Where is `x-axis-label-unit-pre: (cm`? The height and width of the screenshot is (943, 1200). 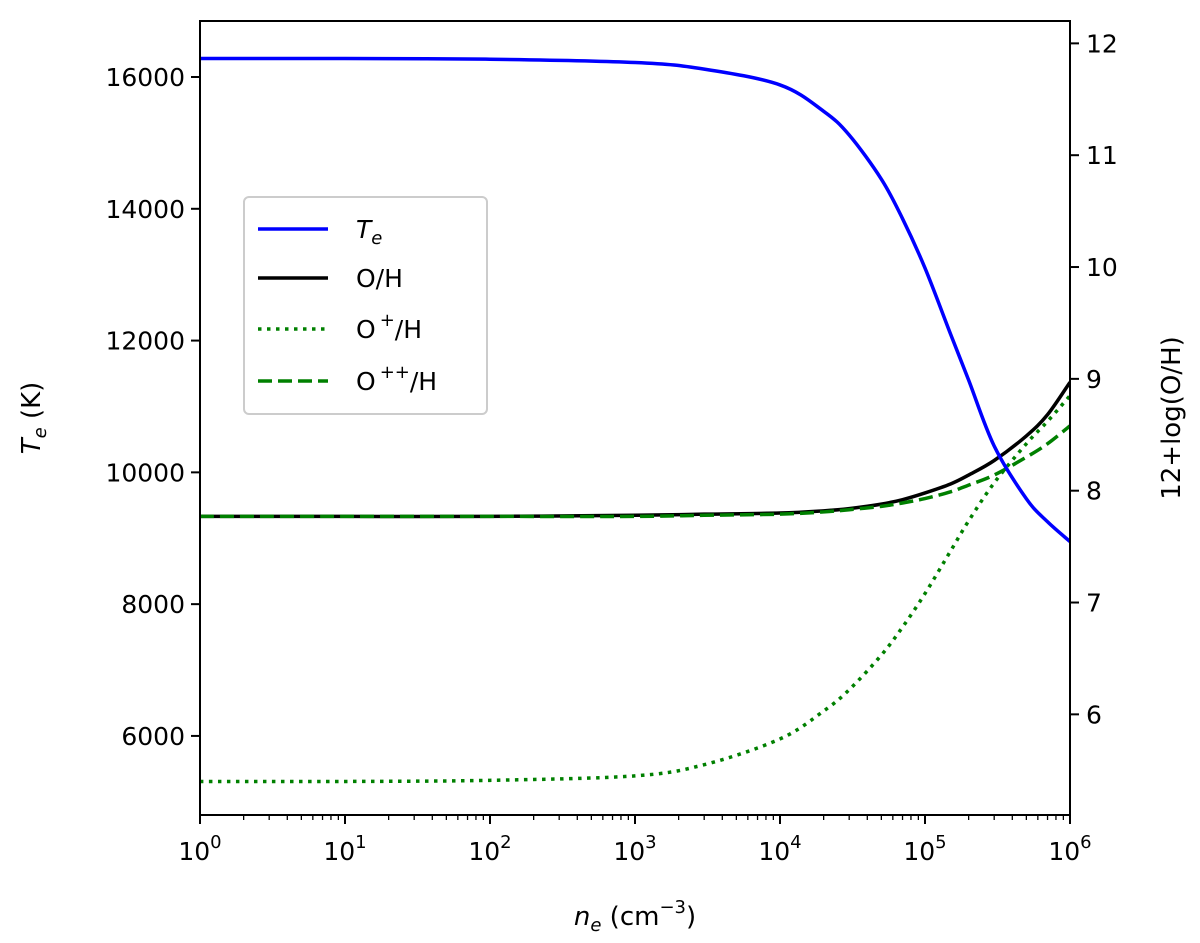
x-axis-label-unit-pre: (cm is located at coordinates (630, 917).